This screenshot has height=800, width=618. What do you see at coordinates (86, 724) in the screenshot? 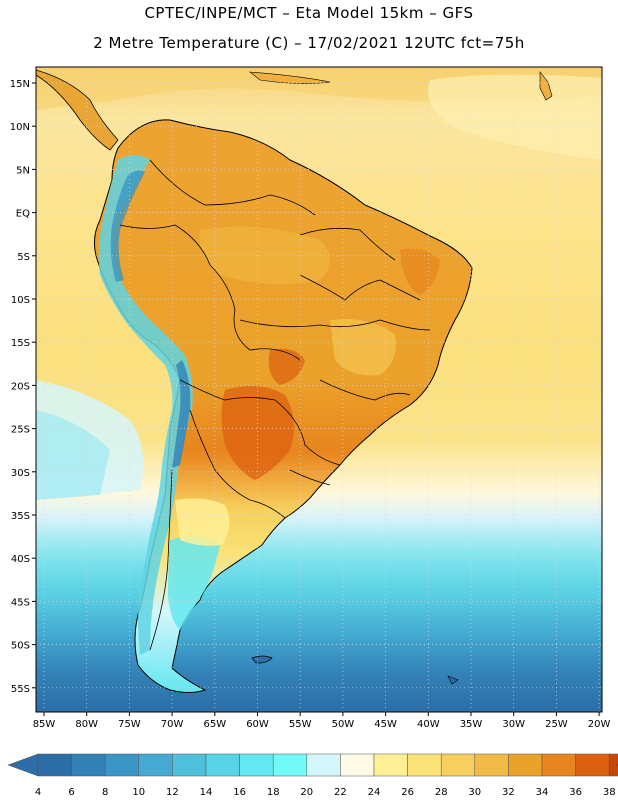
I see `longitude-label: 80W` at bounding box center [86, 724].